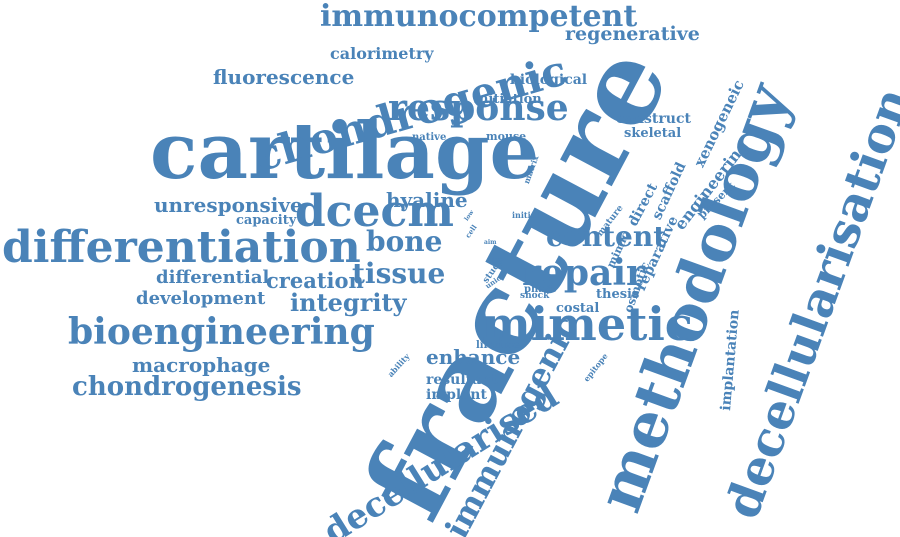 Image resolution: width=900 pixels, height=537 pixels. I want to click on word-bioengineering: bioengineering, so click(221, 332).